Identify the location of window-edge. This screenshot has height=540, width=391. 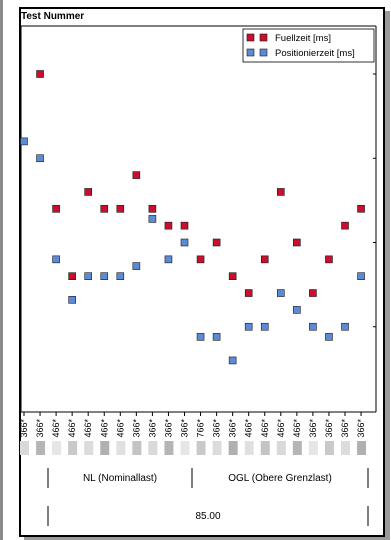
(1, 270).